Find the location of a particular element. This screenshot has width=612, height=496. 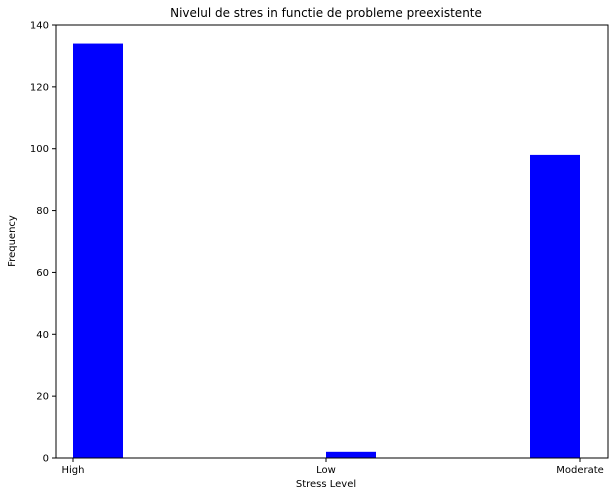

y-tick-label: 60 is located at coordinates (42, 273).